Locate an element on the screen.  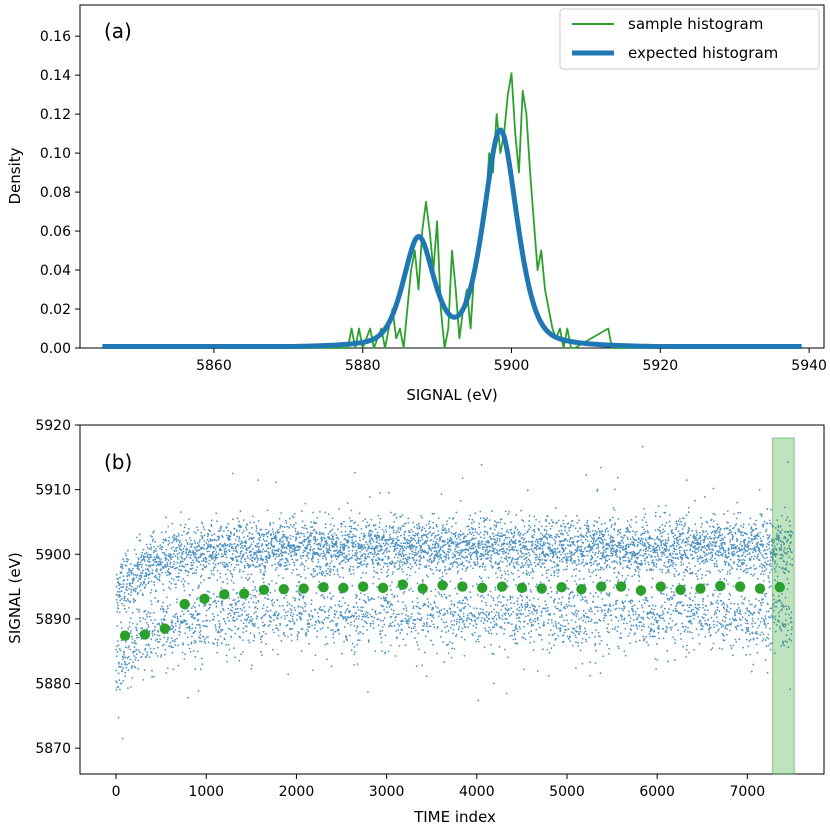
a-ytick-label: 0.12 is located at coordinates (55, 115).